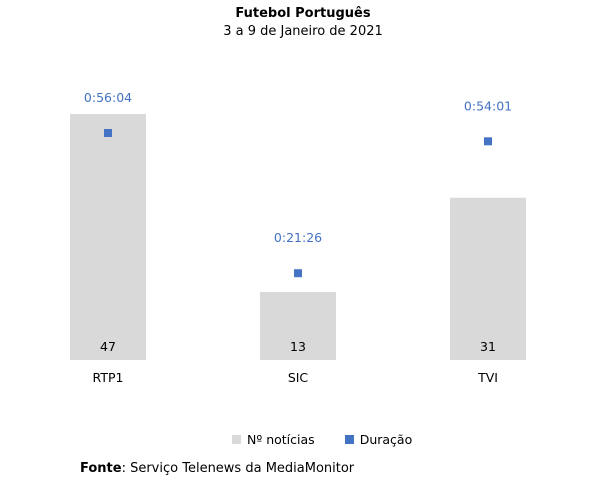 The image size is (606, 494). I want to click on legend-label-noticias: Nº notícias, so click(281, 439).